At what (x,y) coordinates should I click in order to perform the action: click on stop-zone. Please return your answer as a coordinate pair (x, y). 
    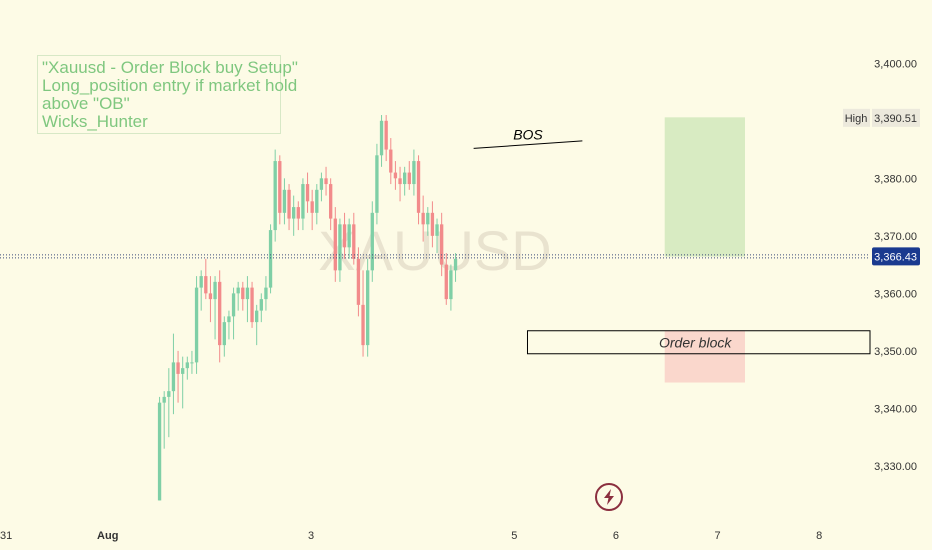
    Looking at the image, I should click on (704, 356).